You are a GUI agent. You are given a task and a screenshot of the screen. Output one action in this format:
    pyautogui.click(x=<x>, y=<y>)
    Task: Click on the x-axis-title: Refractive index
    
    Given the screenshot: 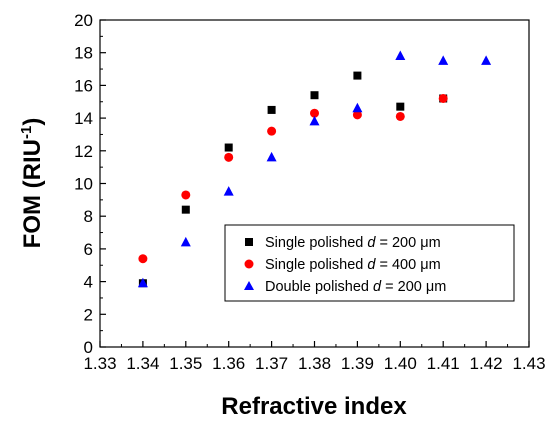 What is the action you would take?
    pyautogui.click(x=314, y=406)
    